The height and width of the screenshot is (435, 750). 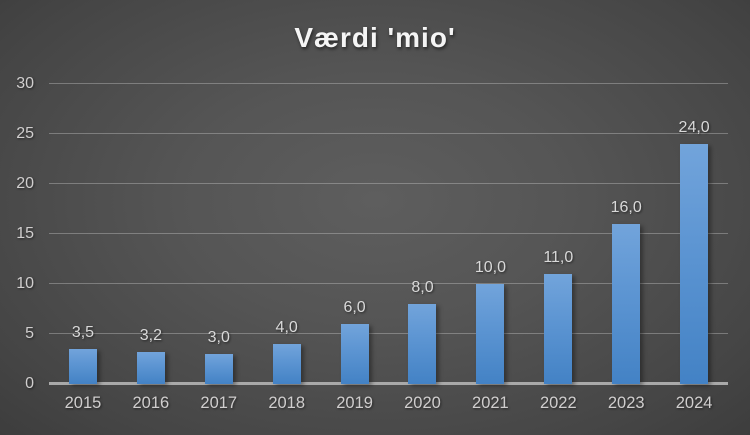 What do you see at coordinates (422, 403) in the screenshot?
I see `x-tick-label: 2020` at bounding box center [422, 403].